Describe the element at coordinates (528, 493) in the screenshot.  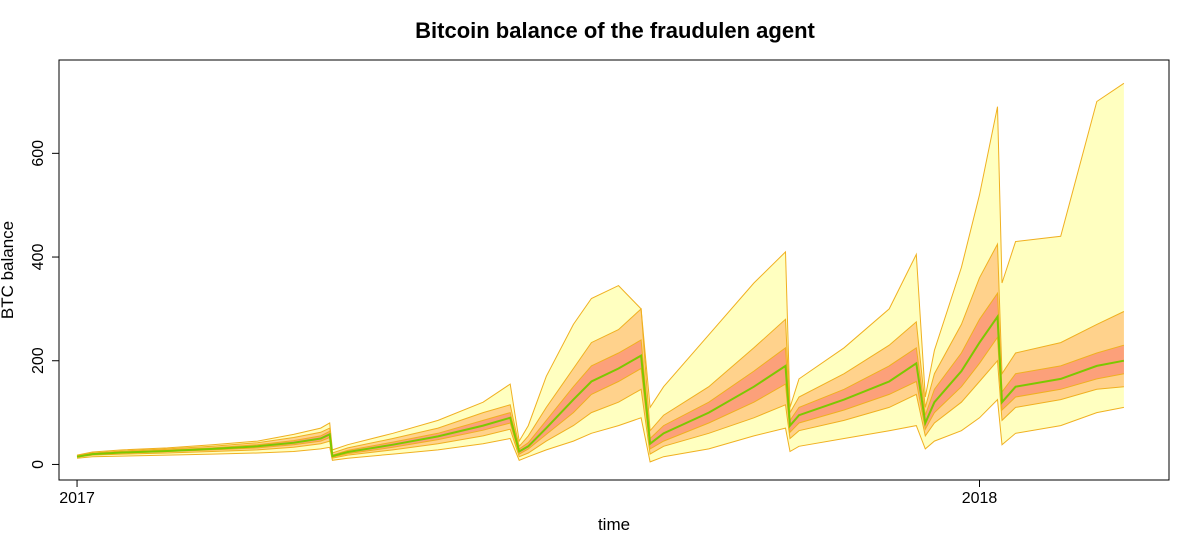
I see `x-axis: 2017 2018` at that location.